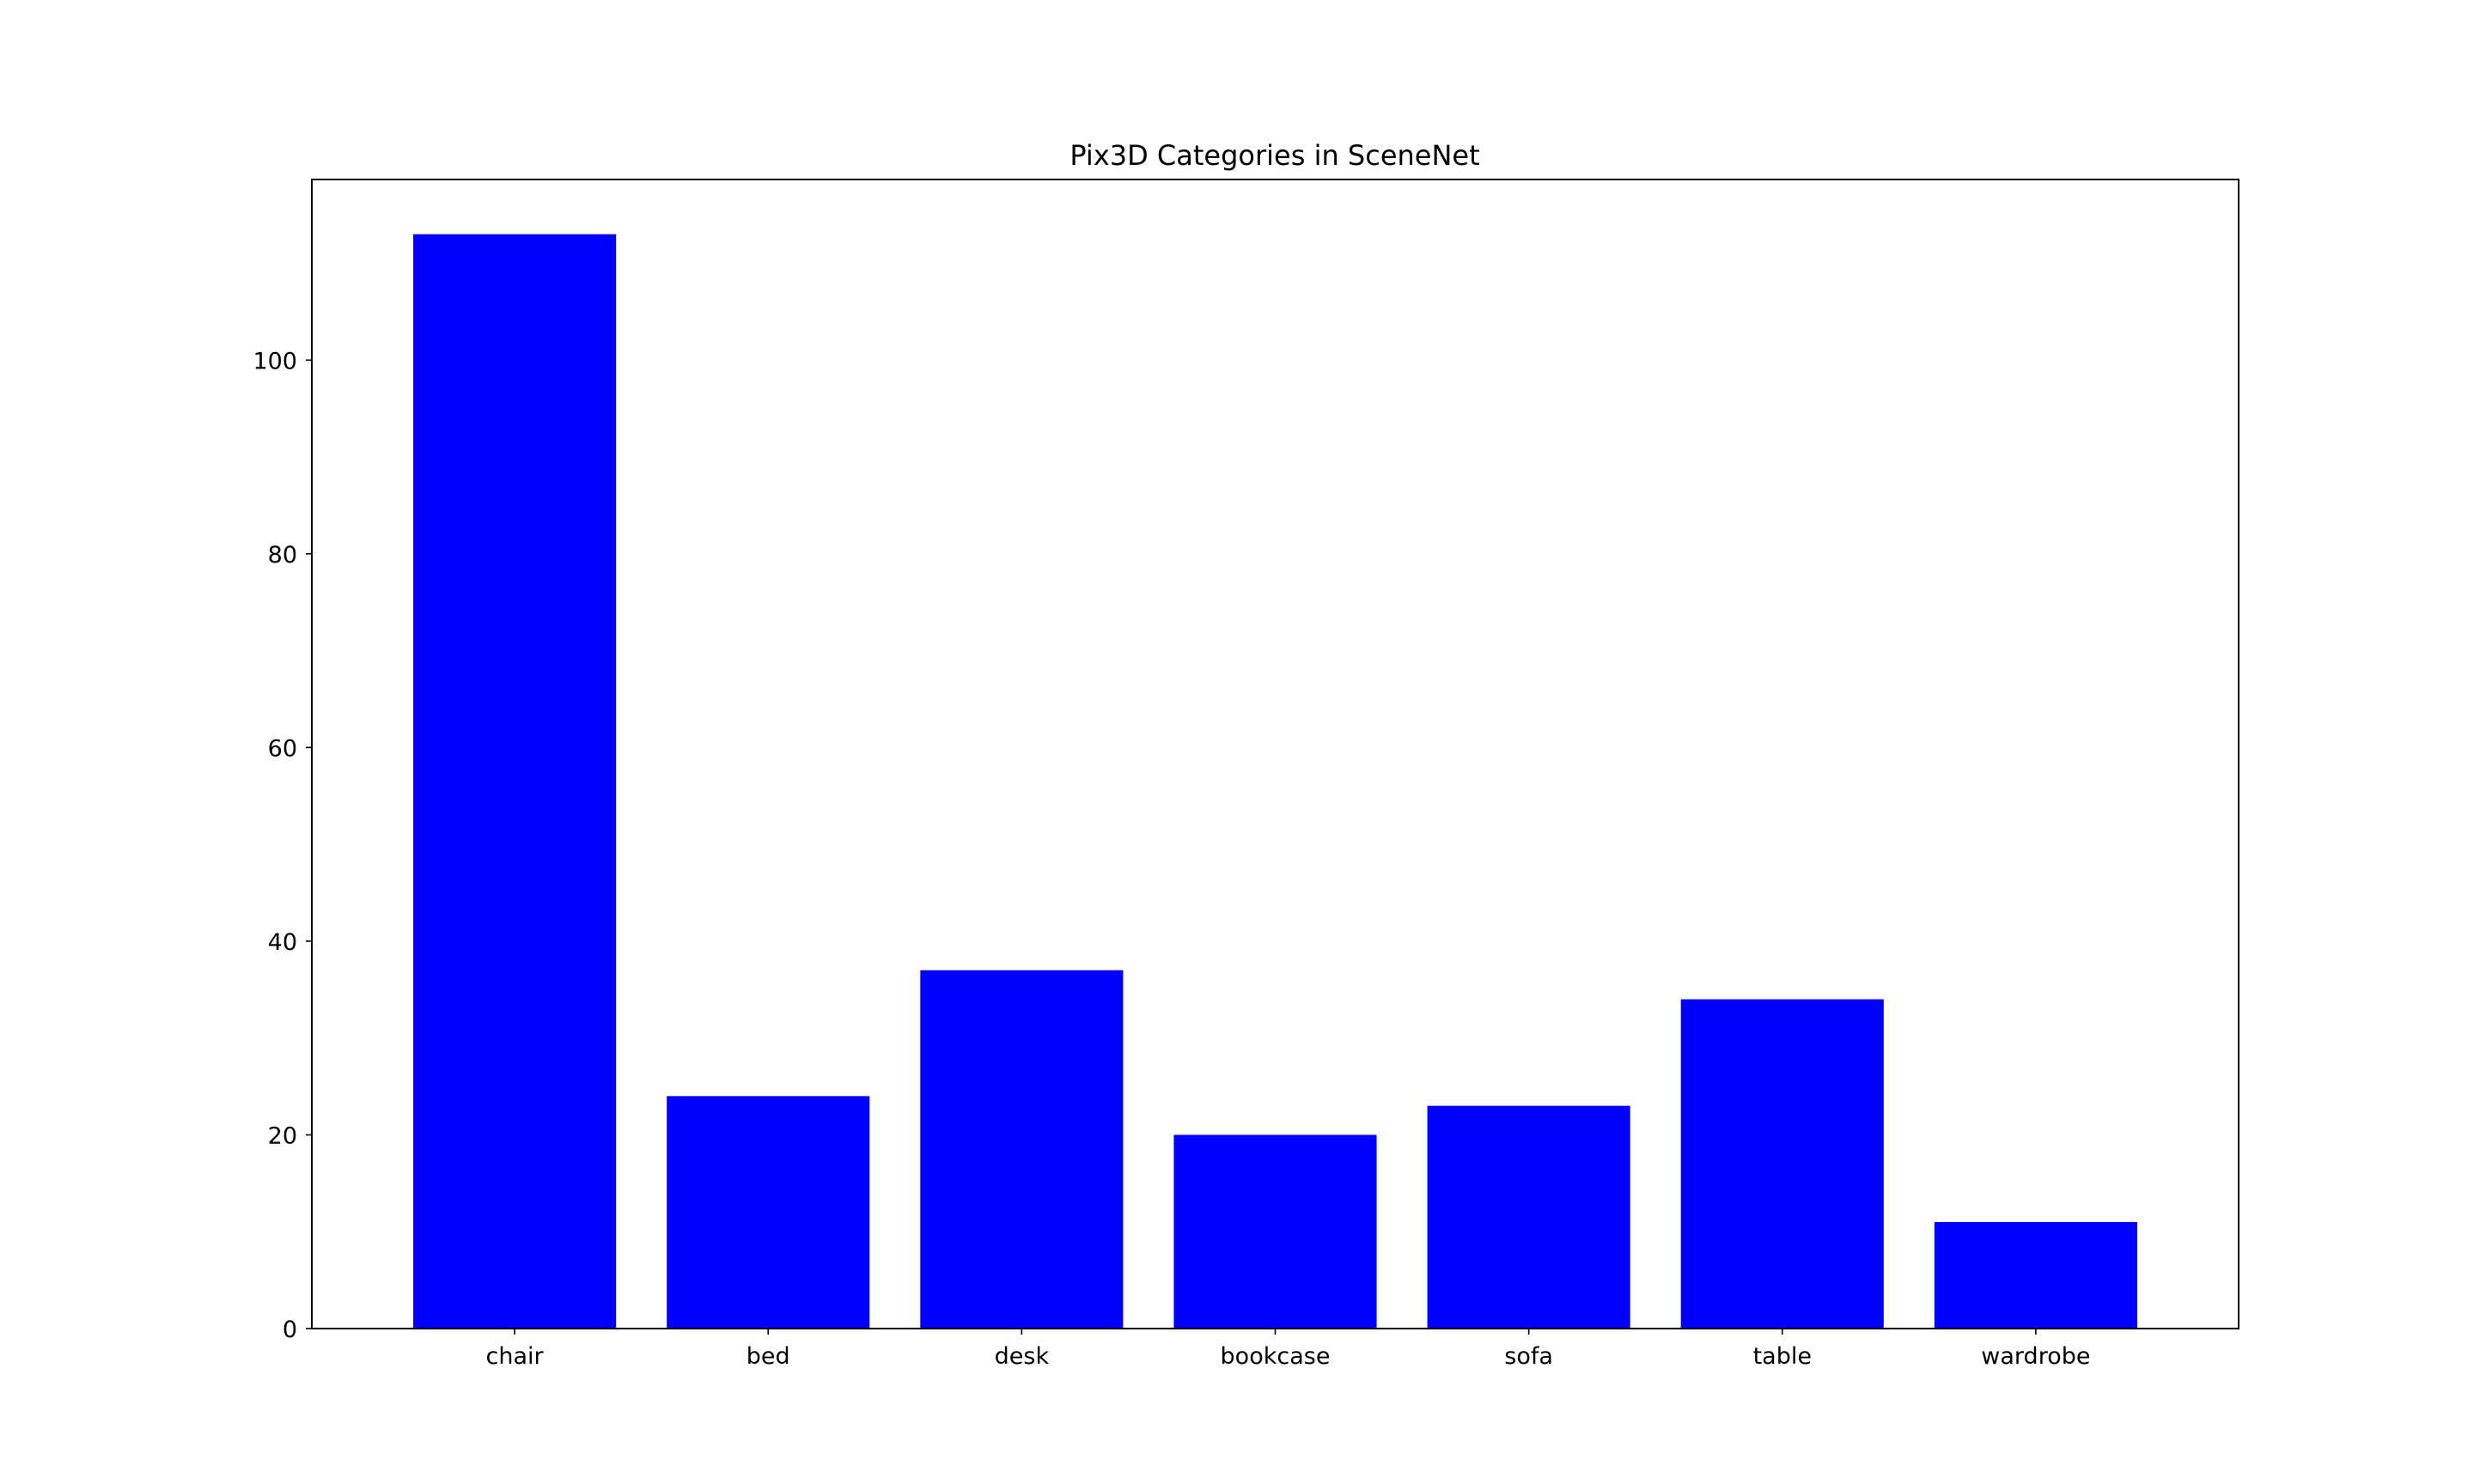 The width and height of the screenshot is (2474, 1484). Describe the element at coordinates (515, 782) in the screenshot. I see `bar-chair` at that location.